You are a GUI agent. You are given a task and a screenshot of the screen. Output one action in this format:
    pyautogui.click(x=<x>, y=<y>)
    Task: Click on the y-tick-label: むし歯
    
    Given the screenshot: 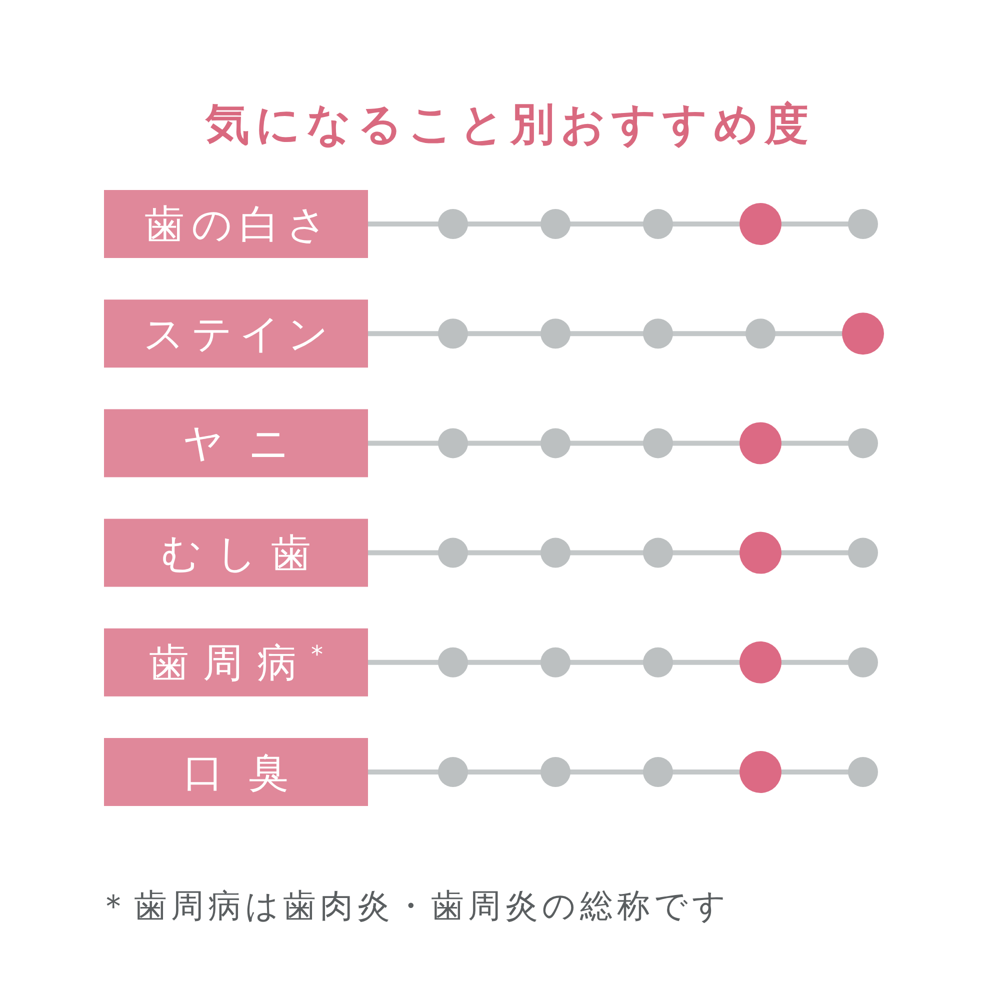 What is the action you would take?
    pyautogui.click(x=243, y=553)
    